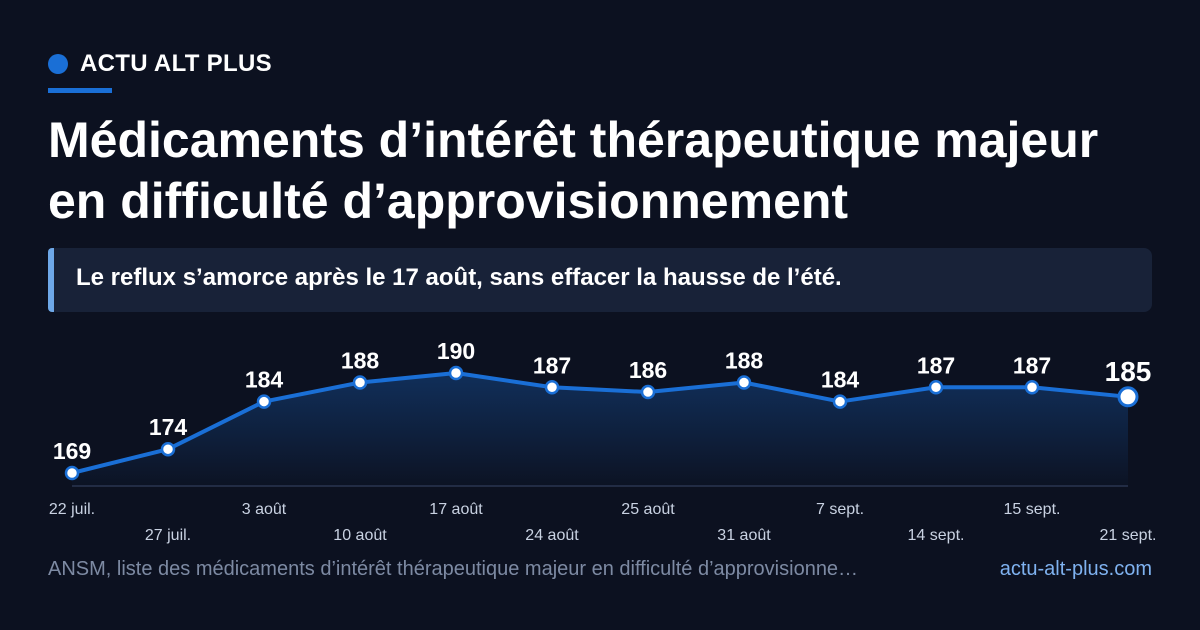  I want to click on x-tick-label-8: 31 août, so click(744, 535).